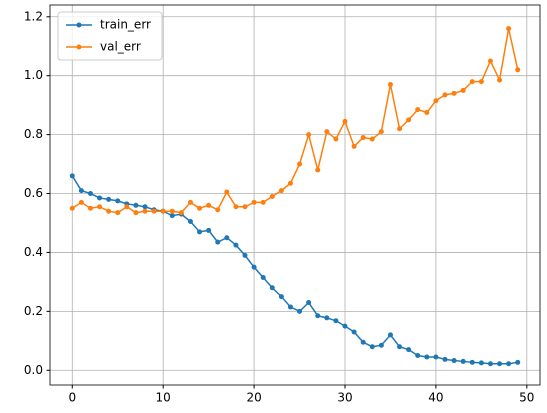 The width and height of the screenshot is (547, 413). I want to click on y-tick-label: 0.6, so click(33, 193).